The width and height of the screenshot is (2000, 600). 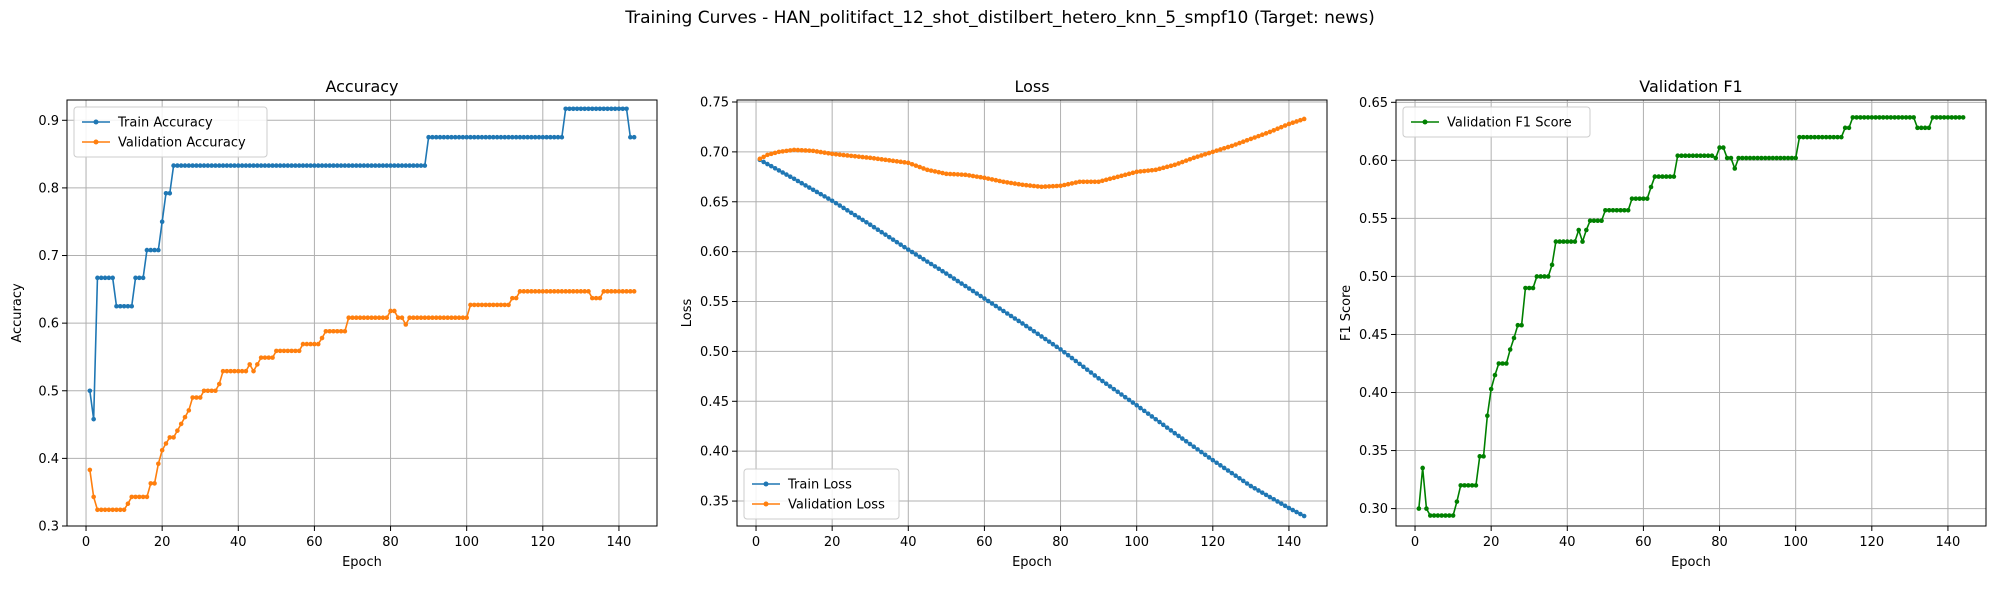 I want to click on y-axis-label: Loss, so click(x=687, y=313).